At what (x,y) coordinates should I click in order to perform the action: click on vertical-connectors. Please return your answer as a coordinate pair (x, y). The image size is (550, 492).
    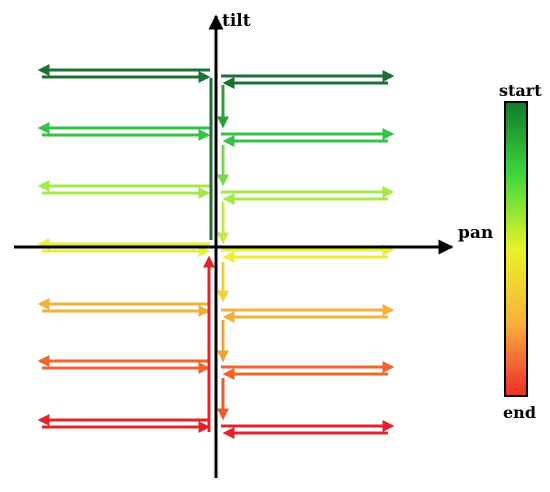
    Looking at the image, I should click on (216, 255).